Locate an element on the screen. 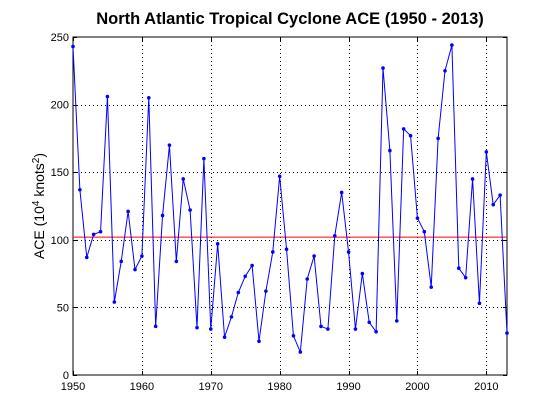 The width and height of the screenshot is (560, 420). y-label-suffix: ) is located at coordinates (39, 155).